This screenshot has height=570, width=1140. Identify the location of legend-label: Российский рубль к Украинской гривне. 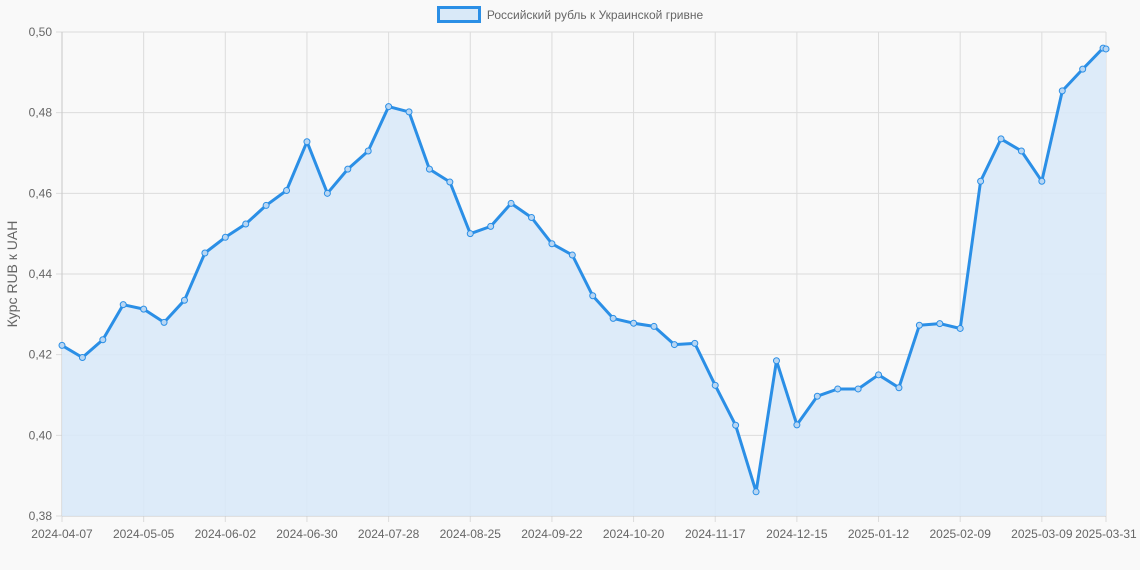
(595, 14).